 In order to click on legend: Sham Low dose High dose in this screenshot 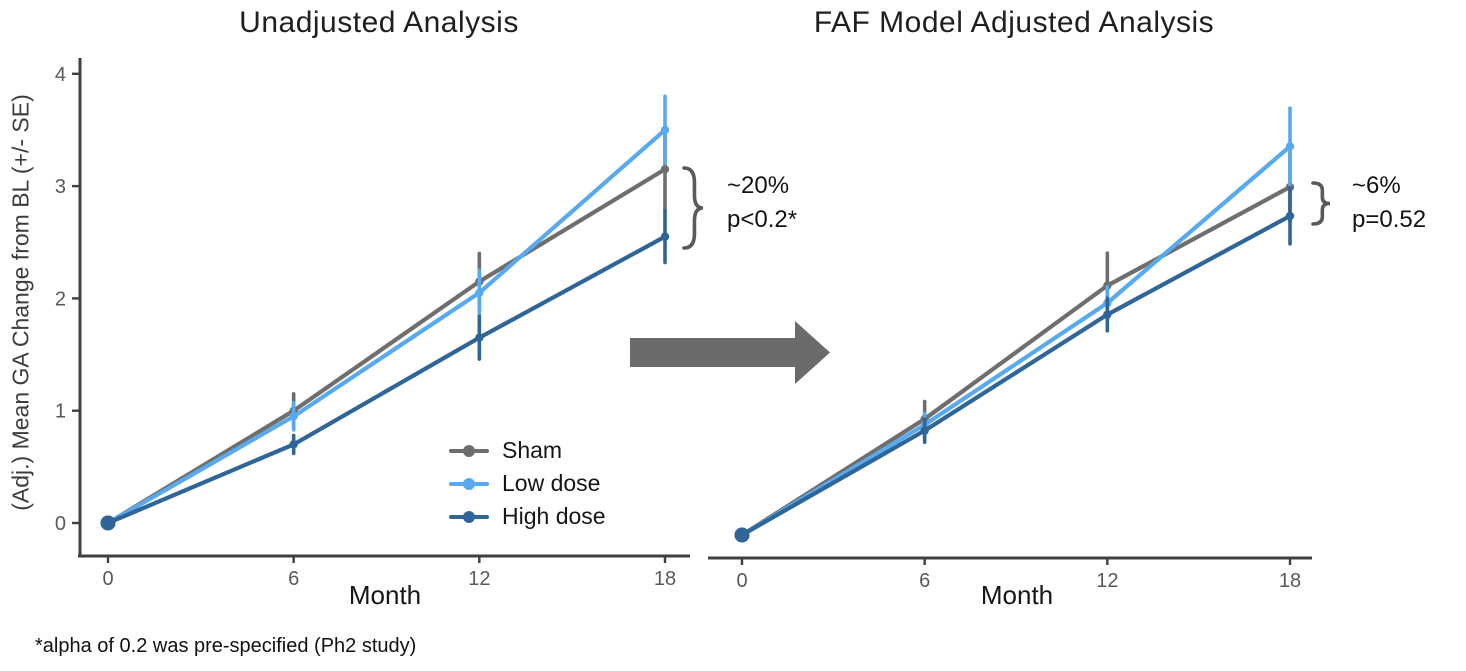, I will do `click(527, 483)`.